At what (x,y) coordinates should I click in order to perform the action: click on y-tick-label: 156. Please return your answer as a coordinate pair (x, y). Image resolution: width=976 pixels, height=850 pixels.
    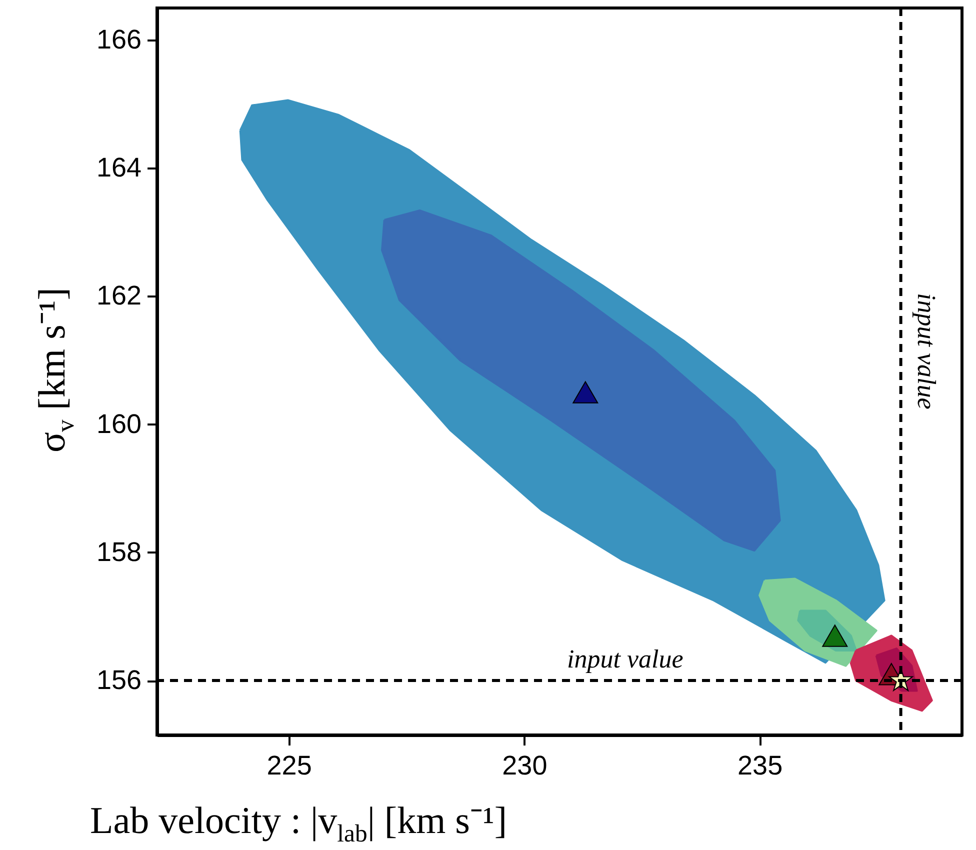
    Looking at the image, I should click on (119, 680).